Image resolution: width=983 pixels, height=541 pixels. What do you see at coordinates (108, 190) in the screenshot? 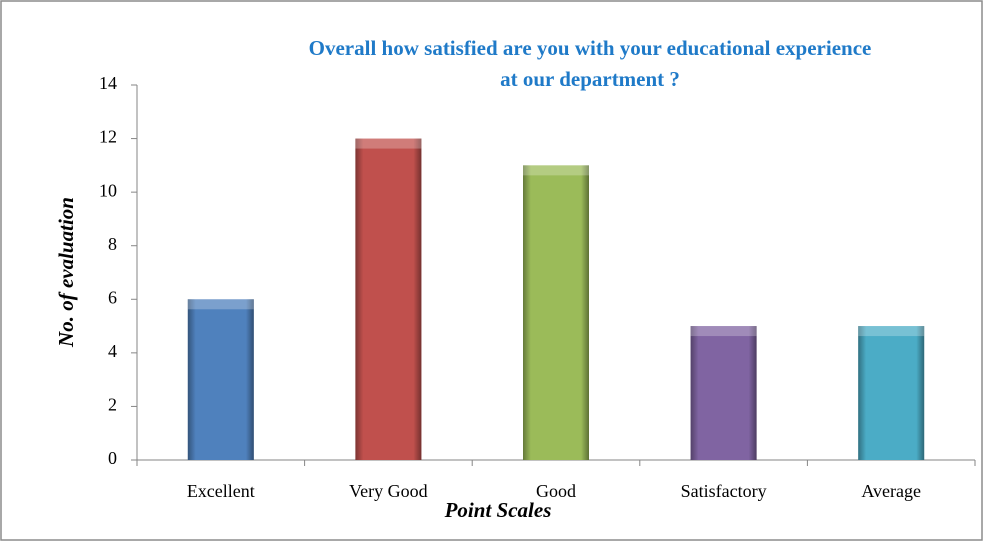
I see `y-tick-label: 10` at bounding box center [108, 190].